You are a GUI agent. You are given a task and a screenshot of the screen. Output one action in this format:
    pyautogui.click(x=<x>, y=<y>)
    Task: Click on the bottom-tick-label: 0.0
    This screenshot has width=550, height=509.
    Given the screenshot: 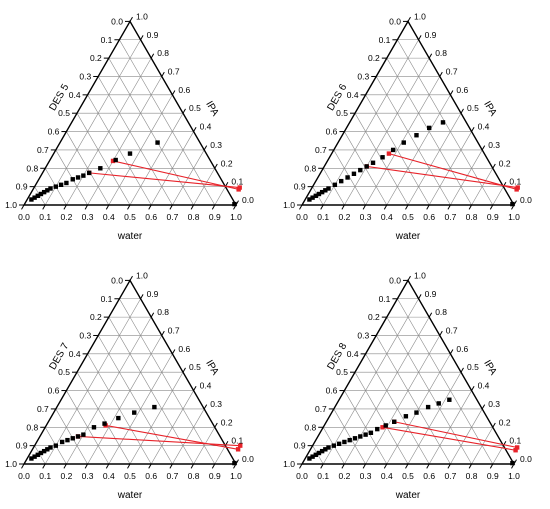 What is the action you would take?
    pyautogui.click(x=24, y=476)
    